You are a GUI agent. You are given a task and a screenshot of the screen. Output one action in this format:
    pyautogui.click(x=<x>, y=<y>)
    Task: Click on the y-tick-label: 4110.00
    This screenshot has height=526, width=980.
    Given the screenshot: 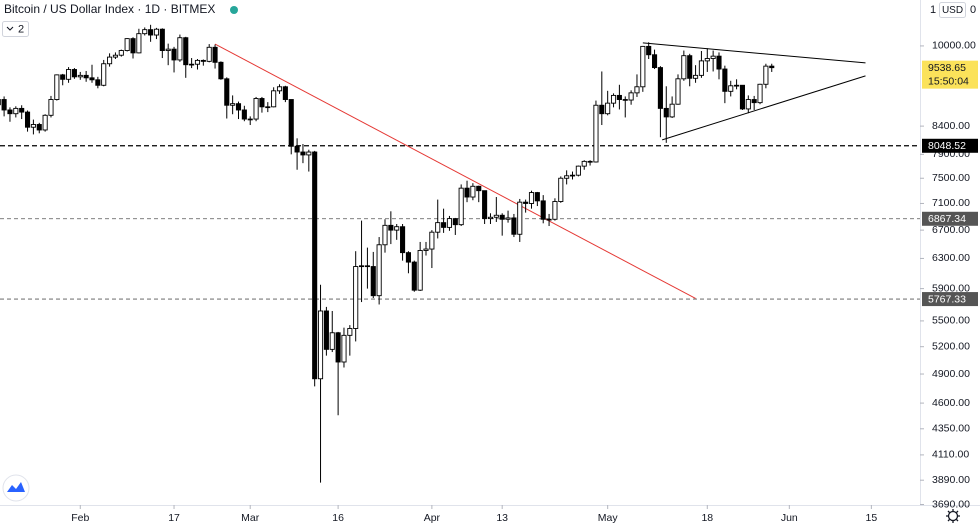 What is the action you would take?
    pyautogui.click(x=950, y=455)
    